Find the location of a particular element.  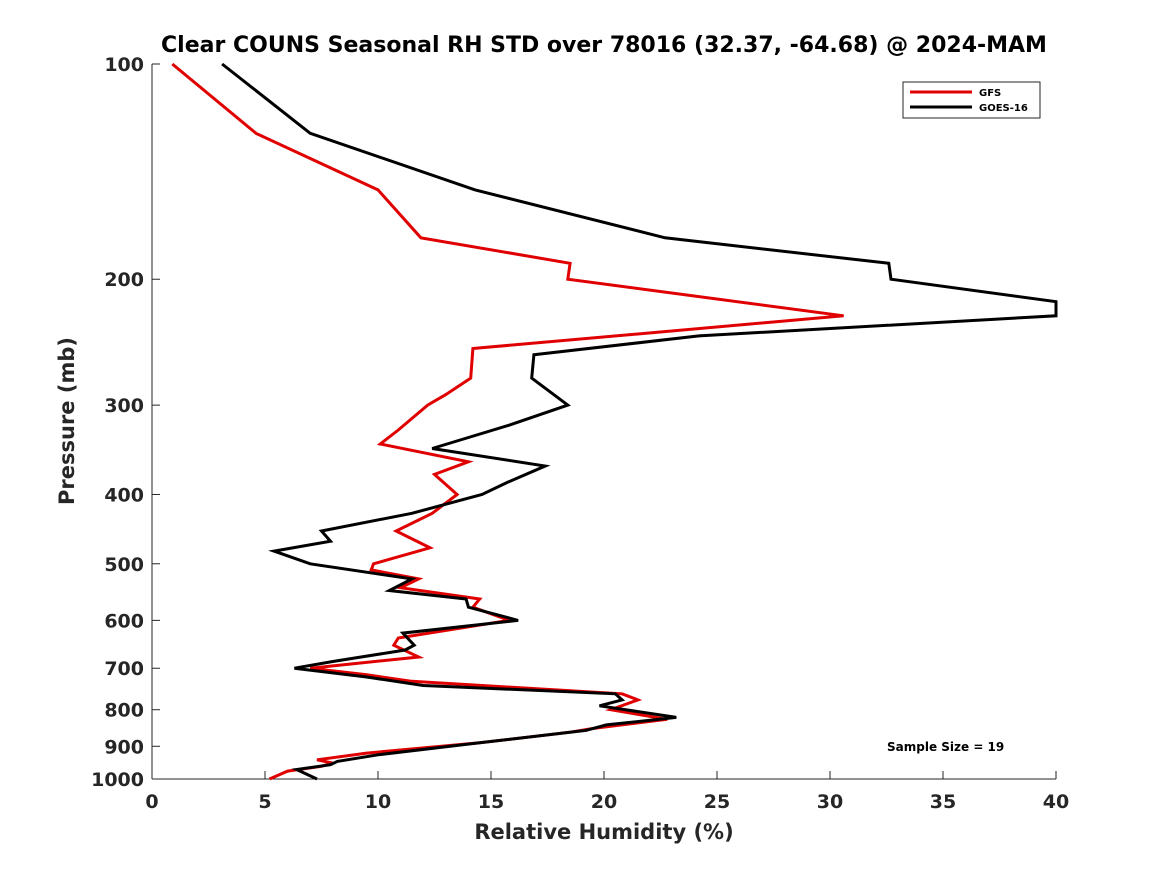

legend: GFS GOES-16 is located at coordinates (971, 100).